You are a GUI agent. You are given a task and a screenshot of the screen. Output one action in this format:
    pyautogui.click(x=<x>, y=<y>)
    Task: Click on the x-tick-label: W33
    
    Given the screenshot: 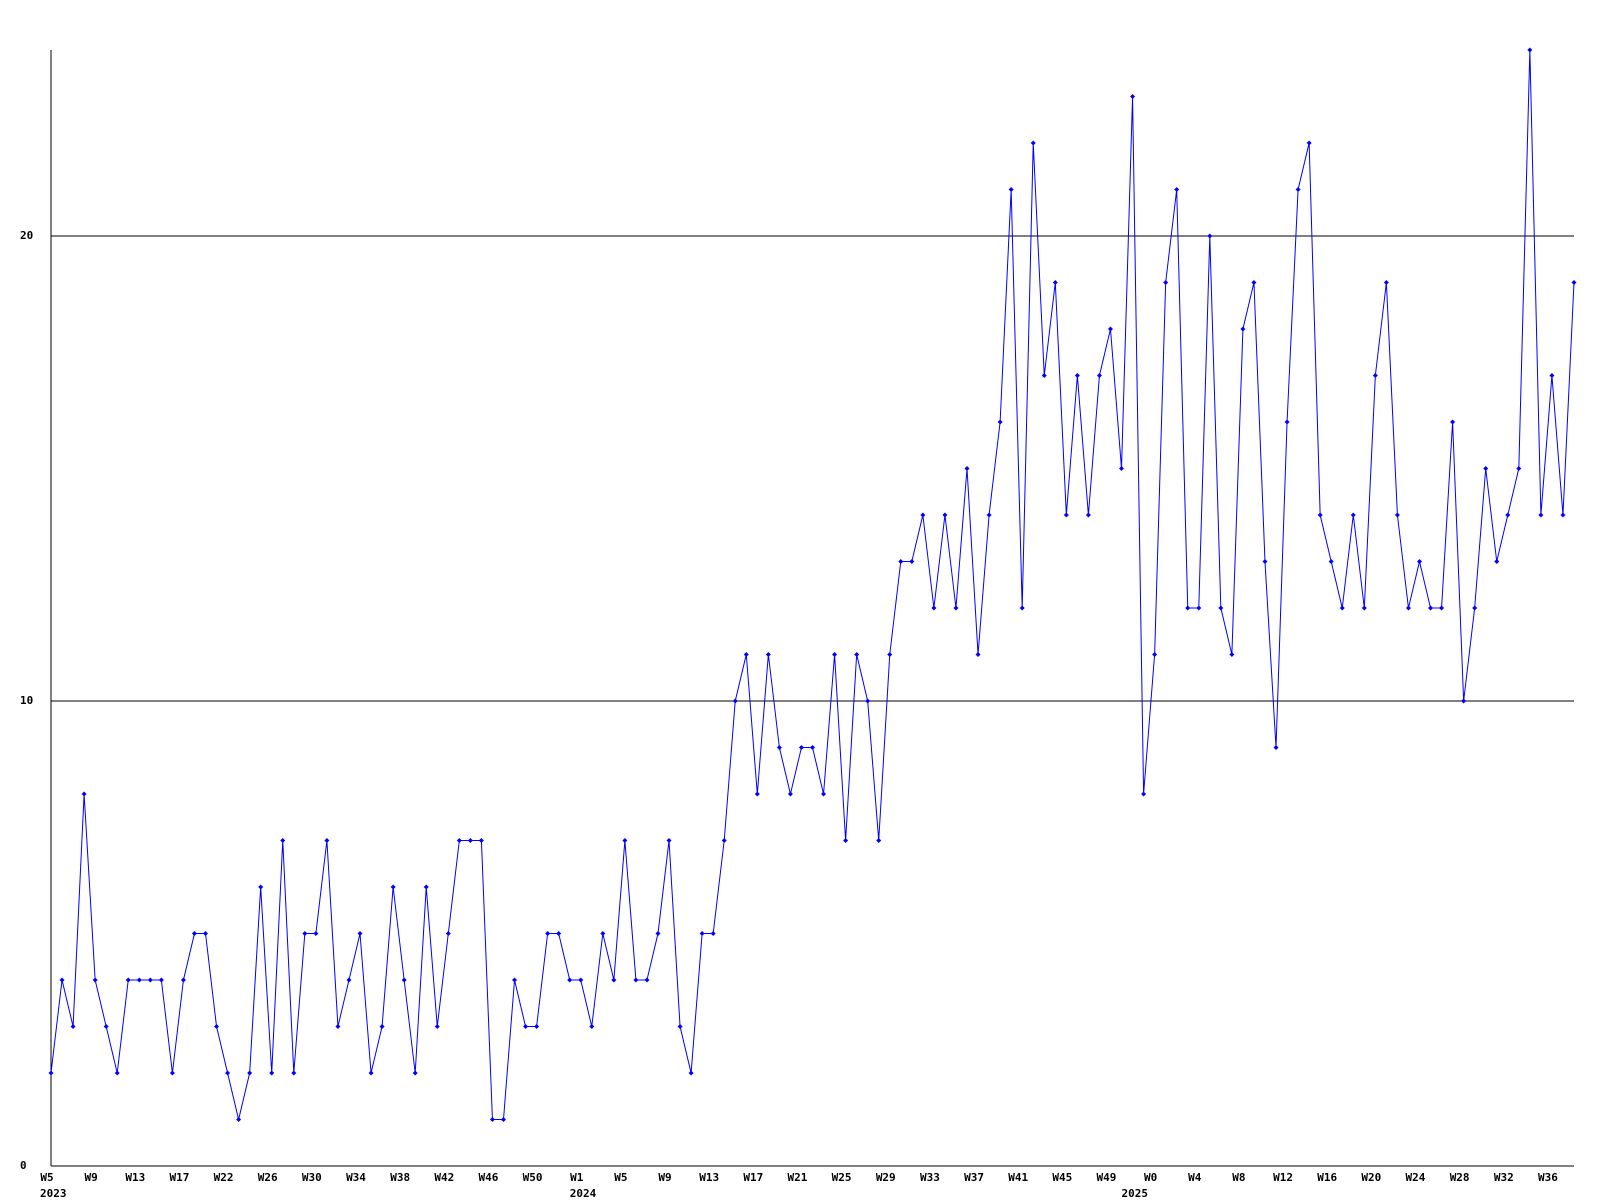 What is the action you would take?
    pyautogui.click(x=930, y=1177)
    